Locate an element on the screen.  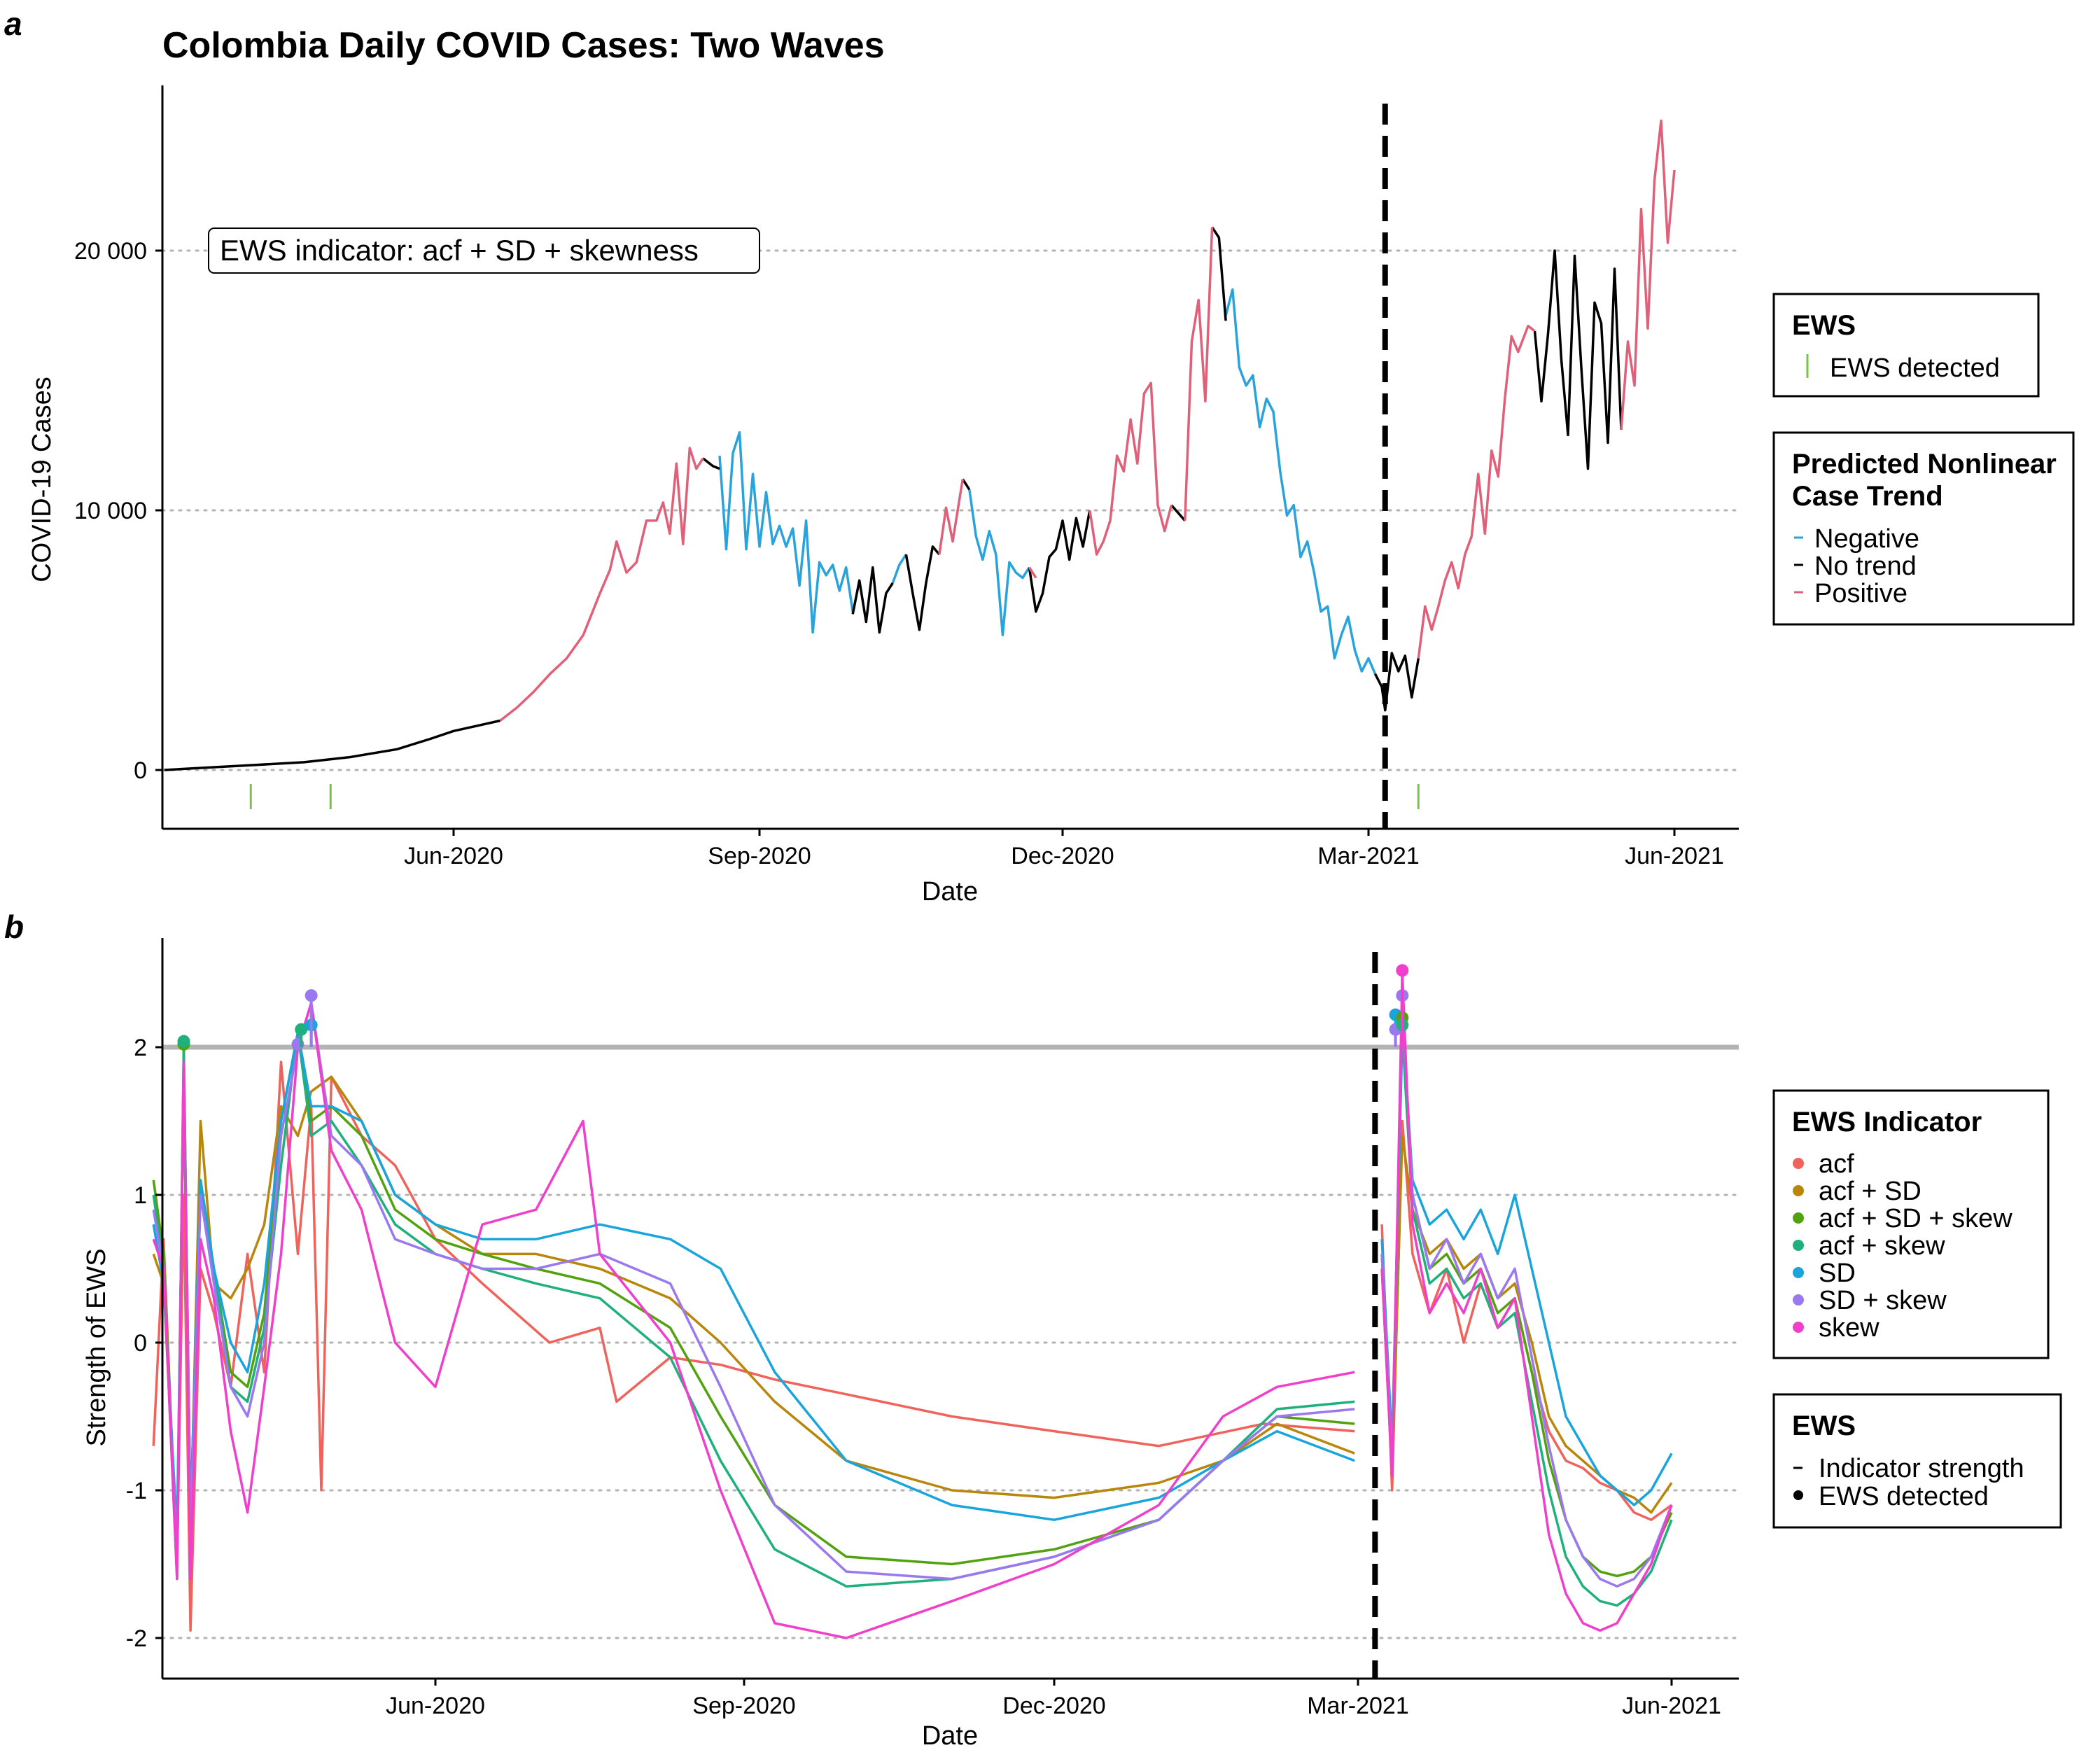
a-legend-negative-label: Negative is located at coordinates (1866, 539).